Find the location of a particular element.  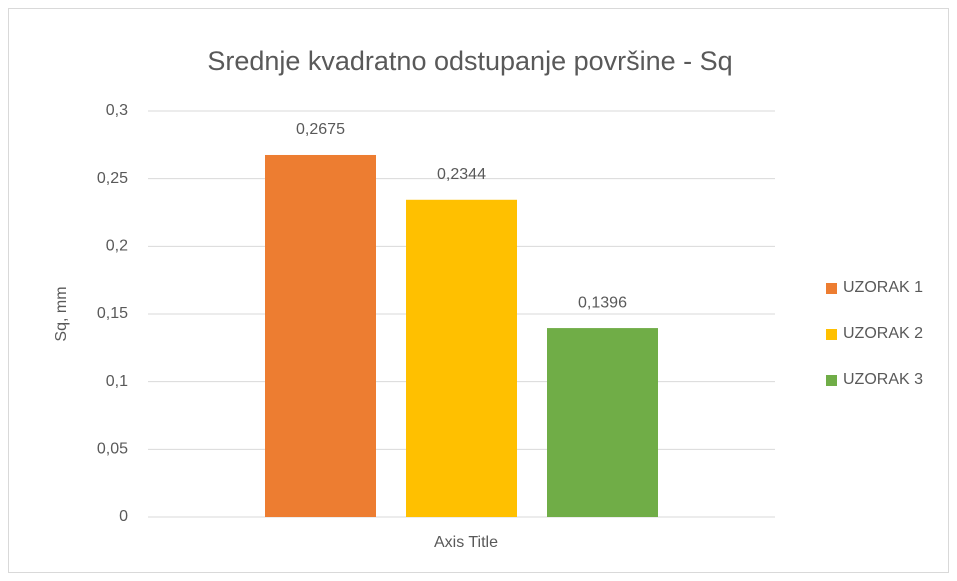

y-tick-label: 0,25 is located at coordinates (112, 178).